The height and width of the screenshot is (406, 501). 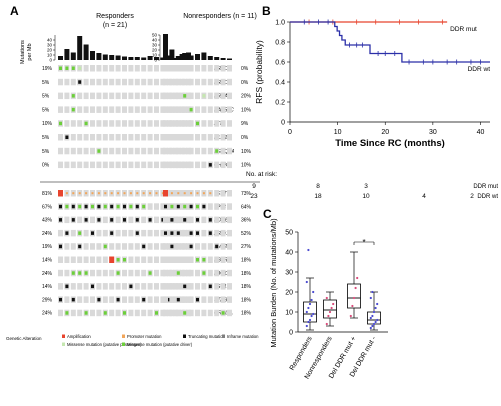 What do you see at coordinates (254, 196) in the screenshot?
I see `at-risk-value: 23` at bounding box center [254, 196].